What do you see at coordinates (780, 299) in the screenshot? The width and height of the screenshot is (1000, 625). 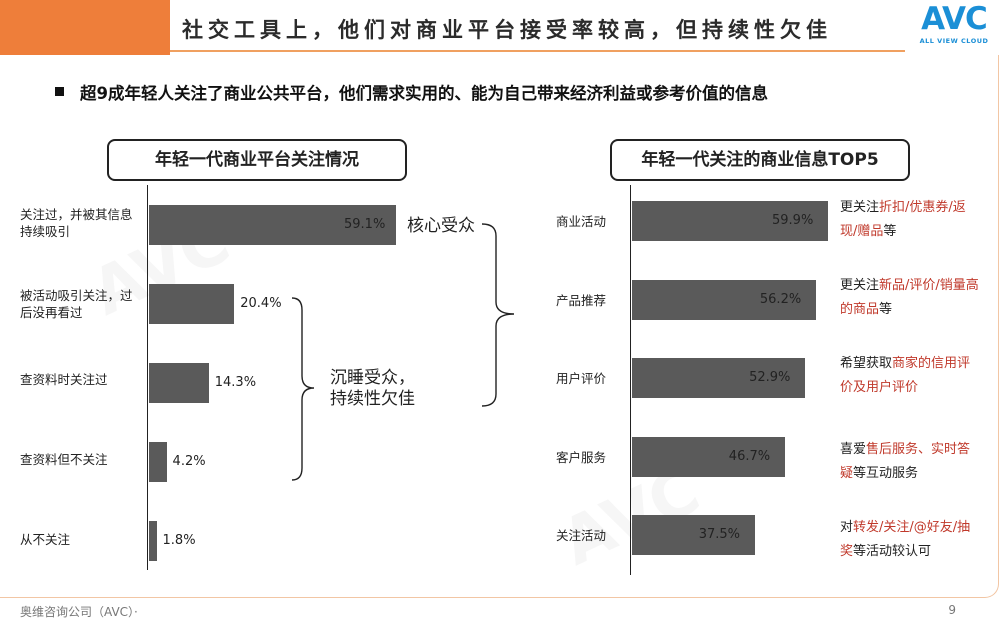 I see `value-label: 56.2%` at bounding box center [780, 299].